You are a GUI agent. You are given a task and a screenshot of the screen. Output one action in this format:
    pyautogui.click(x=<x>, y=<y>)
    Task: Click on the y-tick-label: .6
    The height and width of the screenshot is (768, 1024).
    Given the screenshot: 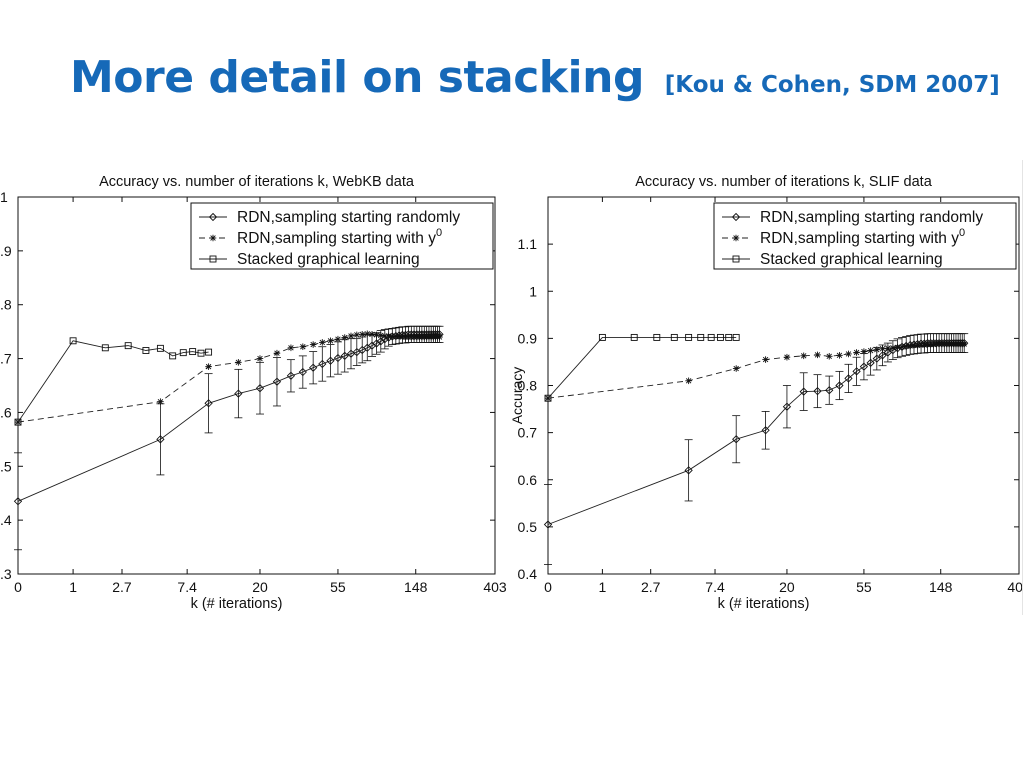 What is the action you would take?
    pyautogui.click(x=6, y=412)
    